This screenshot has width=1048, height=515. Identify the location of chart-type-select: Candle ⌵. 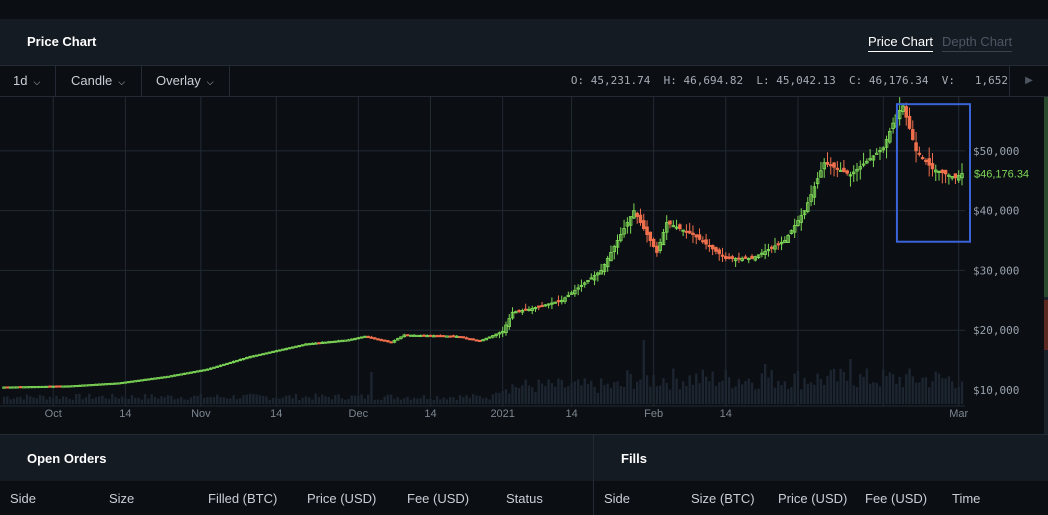
(99, 81).